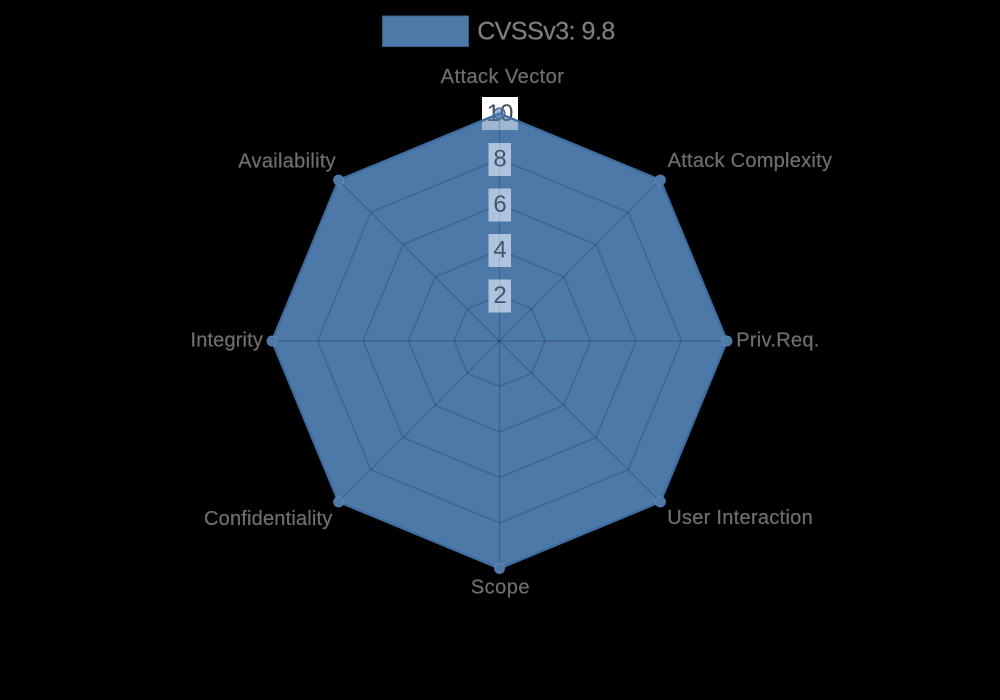  I want to click on svg-text: Priv.Req., so click(777, 340).